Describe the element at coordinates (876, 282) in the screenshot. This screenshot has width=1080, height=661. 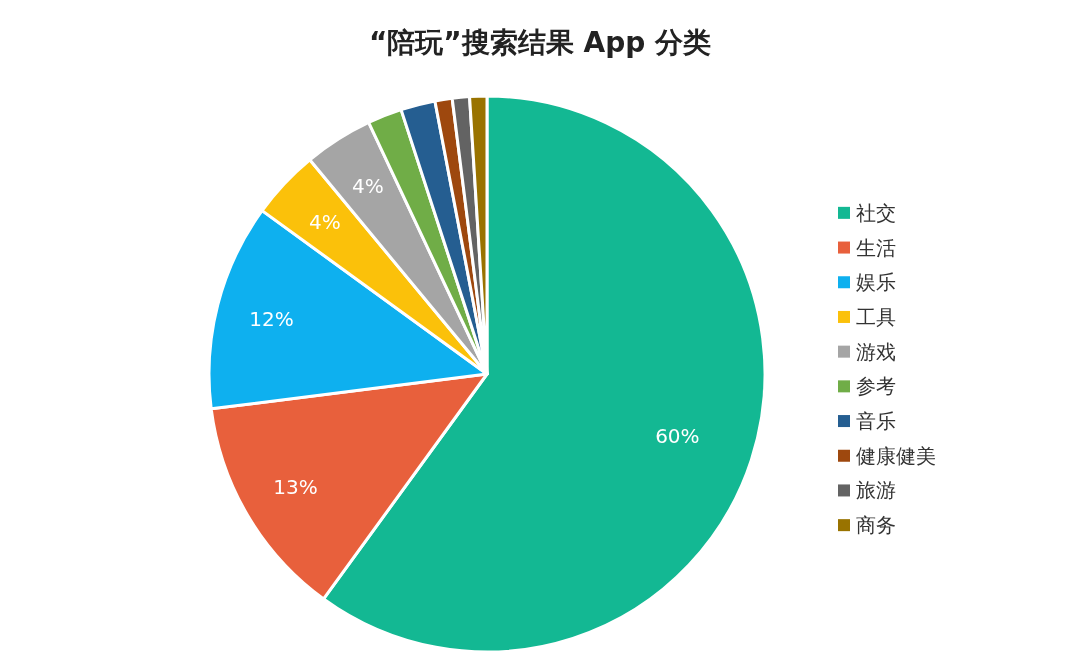
I see `legend-label: 娱乐` at that location.